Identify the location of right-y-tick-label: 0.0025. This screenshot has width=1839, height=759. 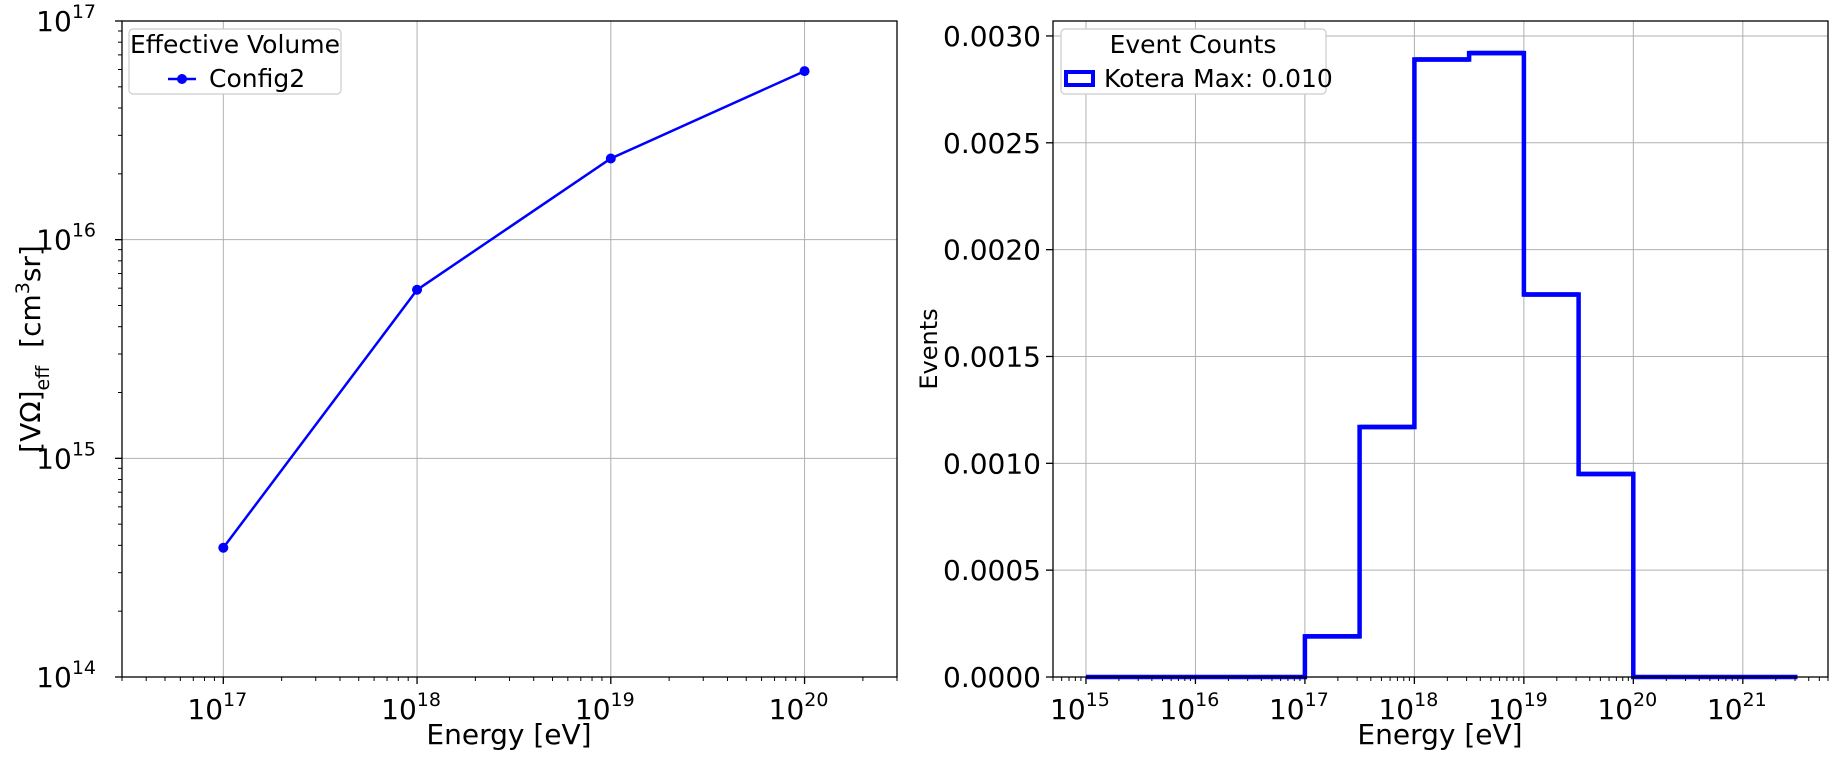
(992, 143).